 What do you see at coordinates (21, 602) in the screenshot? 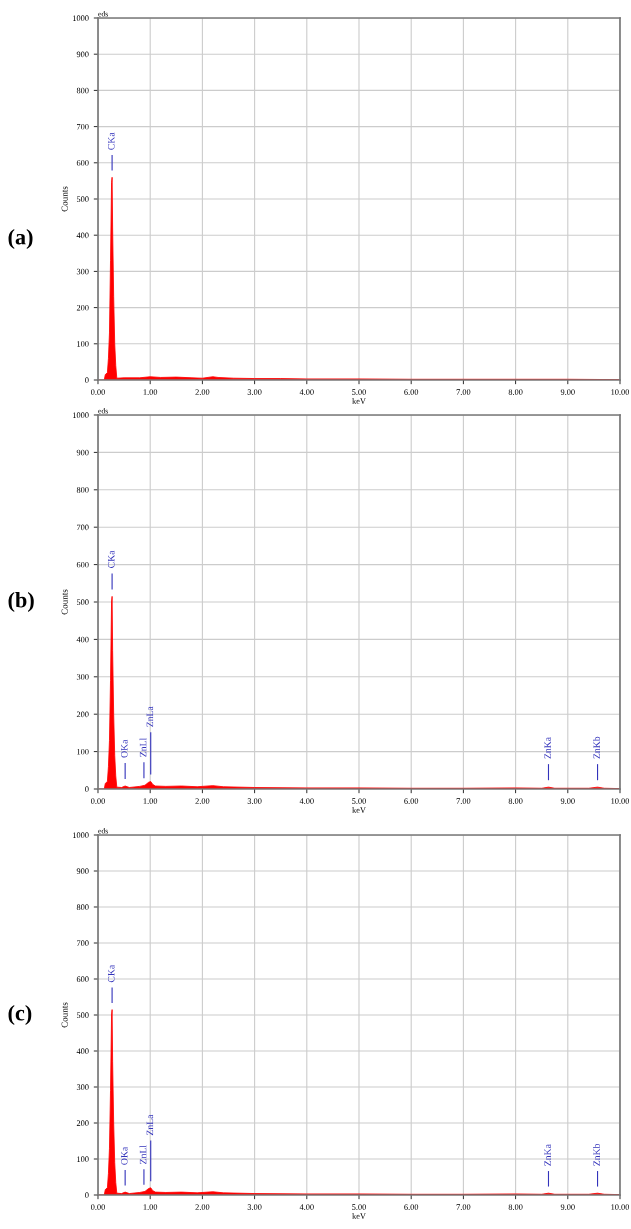
I see `text: (b)` at bounding box center [21, 602].